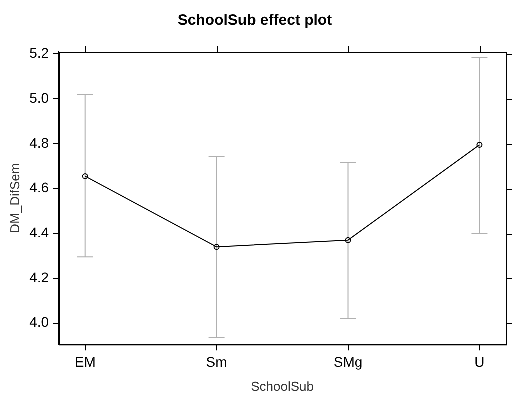  I want to click on x-tick-label: SMg, so click(348, 362).